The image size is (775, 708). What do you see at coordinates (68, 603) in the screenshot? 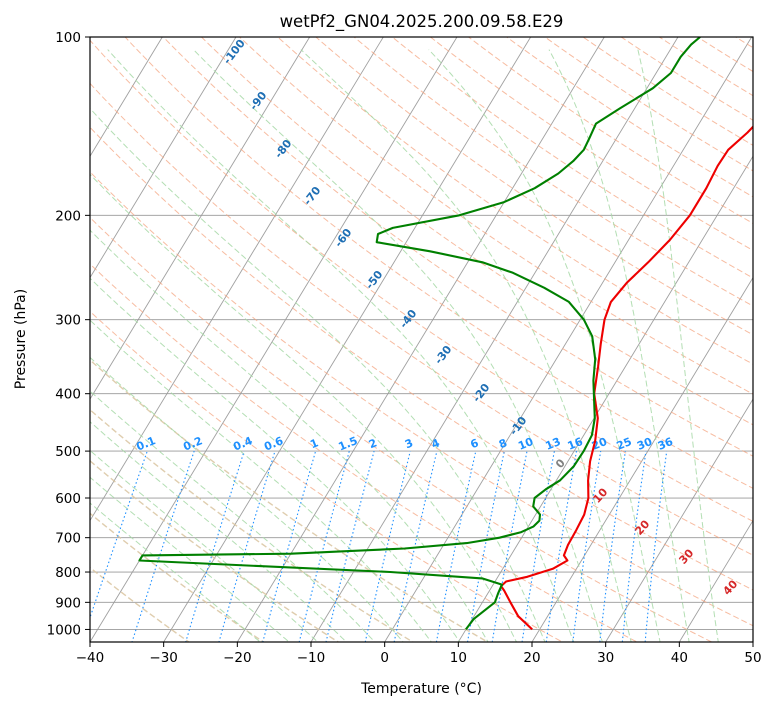
I see `y-tick-label: 900` at bounding box center [68, 603].